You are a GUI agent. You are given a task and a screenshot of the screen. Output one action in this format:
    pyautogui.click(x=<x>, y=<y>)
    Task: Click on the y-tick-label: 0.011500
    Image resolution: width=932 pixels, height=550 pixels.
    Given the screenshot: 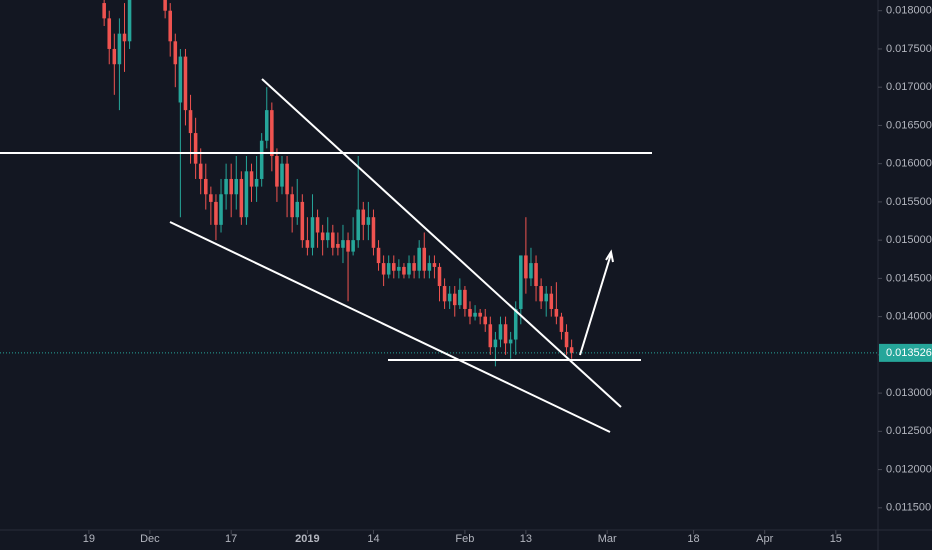 What is the action you would take?
    pyautogui.click(x=908, y=508)
    